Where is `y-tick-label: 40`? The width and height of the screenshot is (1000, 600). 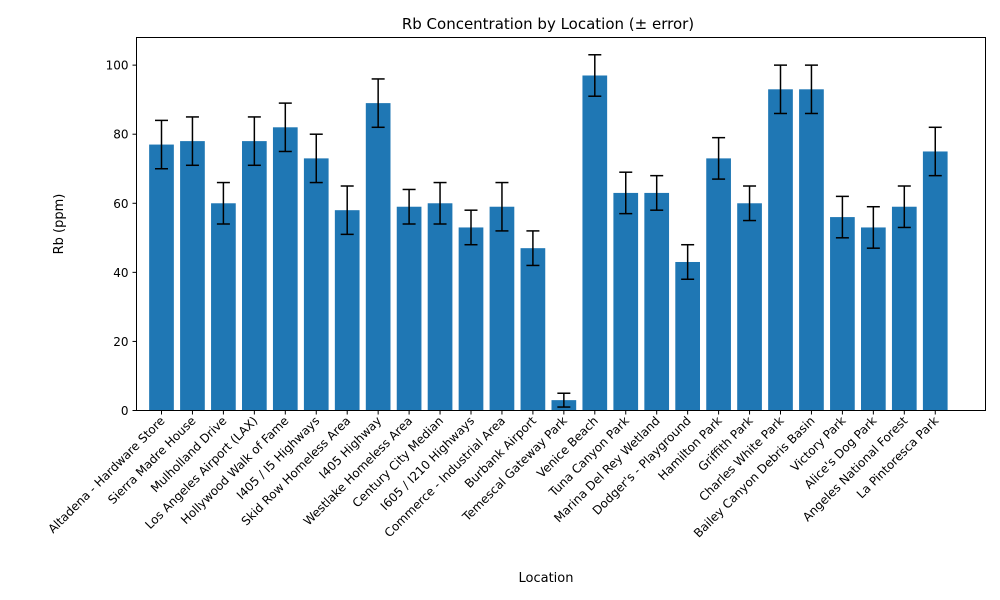 y-tick-label: 40 is located at coordinates (120, 273).